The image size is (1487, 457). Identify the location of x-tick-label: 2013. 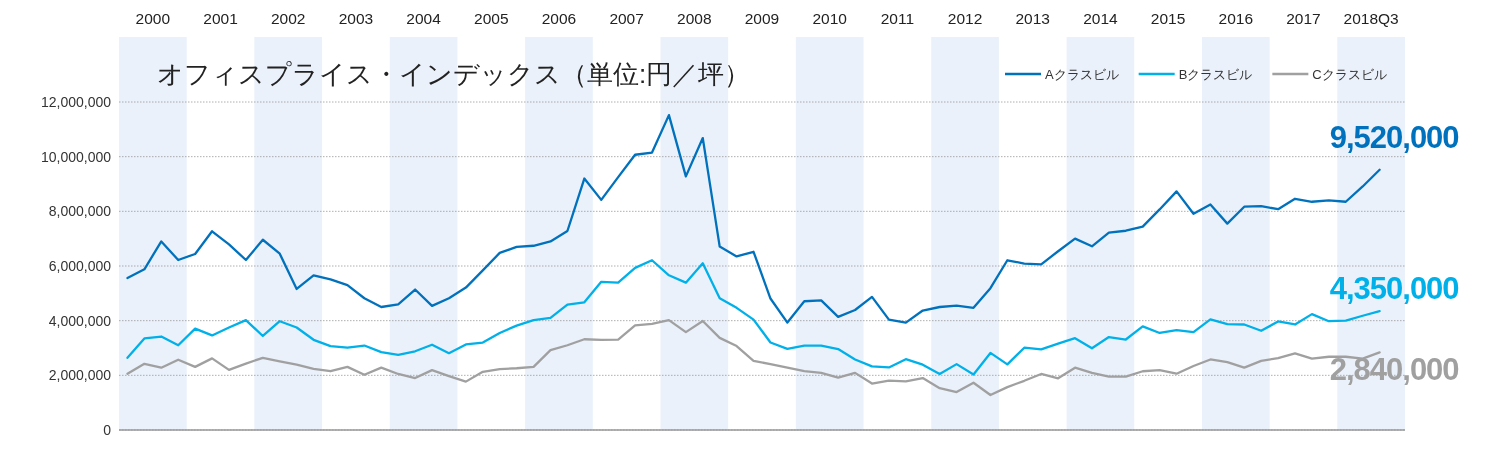
(1032, 18).